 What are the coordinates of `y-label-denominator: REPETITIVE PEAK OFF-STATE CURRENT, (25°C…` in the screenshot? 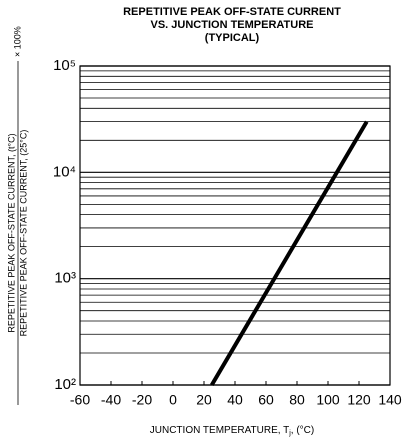 It's located at (23, 233).